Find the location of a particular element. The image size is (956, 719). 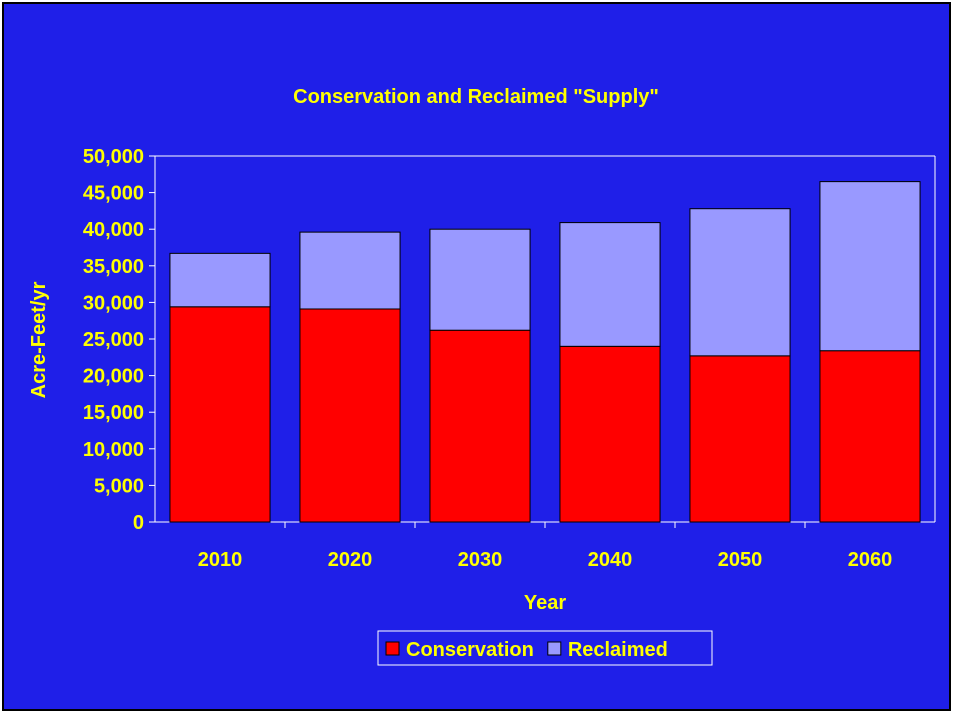

bar-conservation-2060 is located at coordinates (870, 436).